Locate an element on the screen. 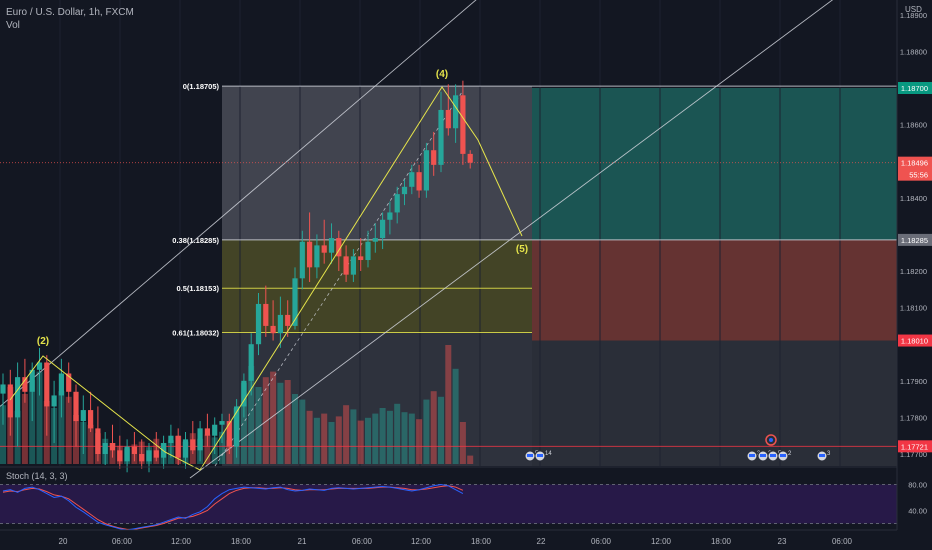  stoch-k-line is located at coordinates (233, 507).